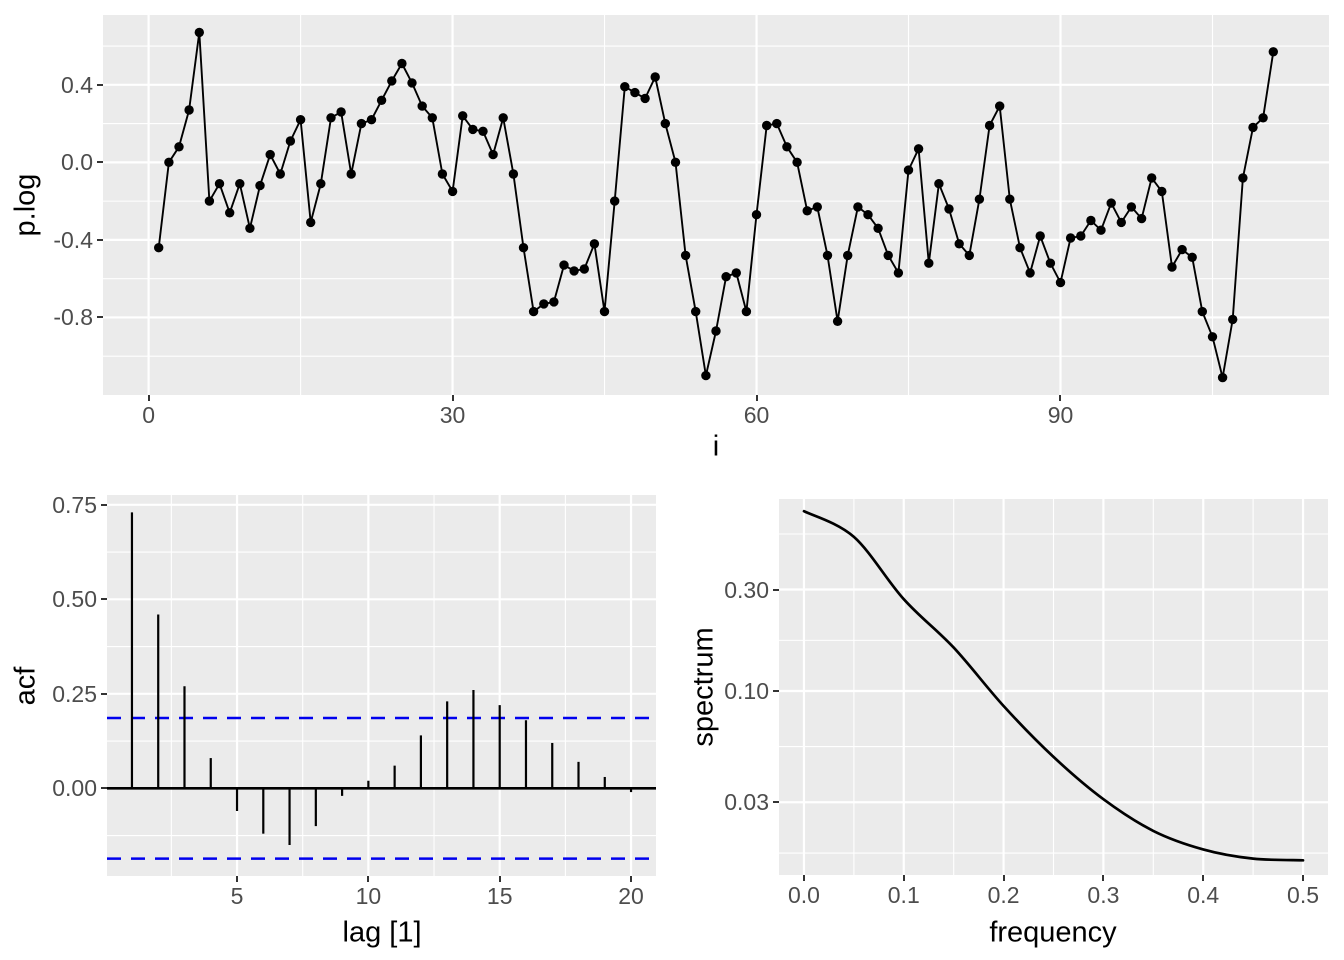  What do you see at coordinates (746, 691) in the screenshot?
I see `y-tick-label: 0.10` at bounding box center [746, 691].